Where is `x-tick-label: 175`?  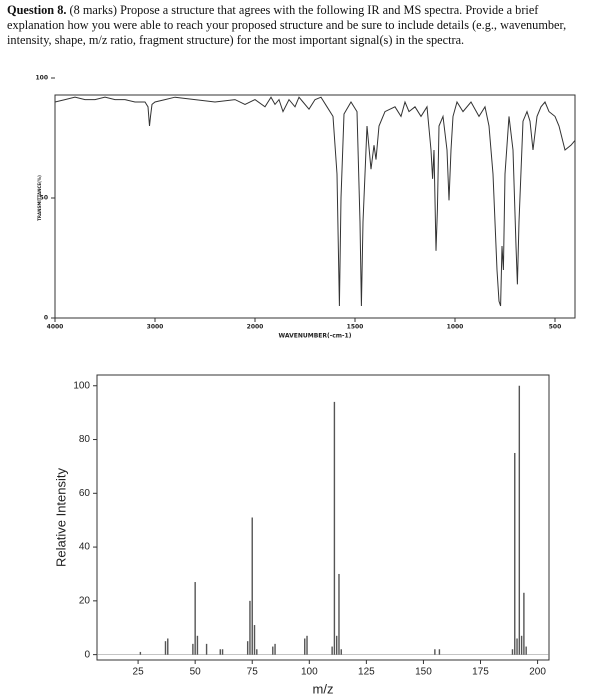
x-tick-label: 175 is located at coordinates (480, 672).